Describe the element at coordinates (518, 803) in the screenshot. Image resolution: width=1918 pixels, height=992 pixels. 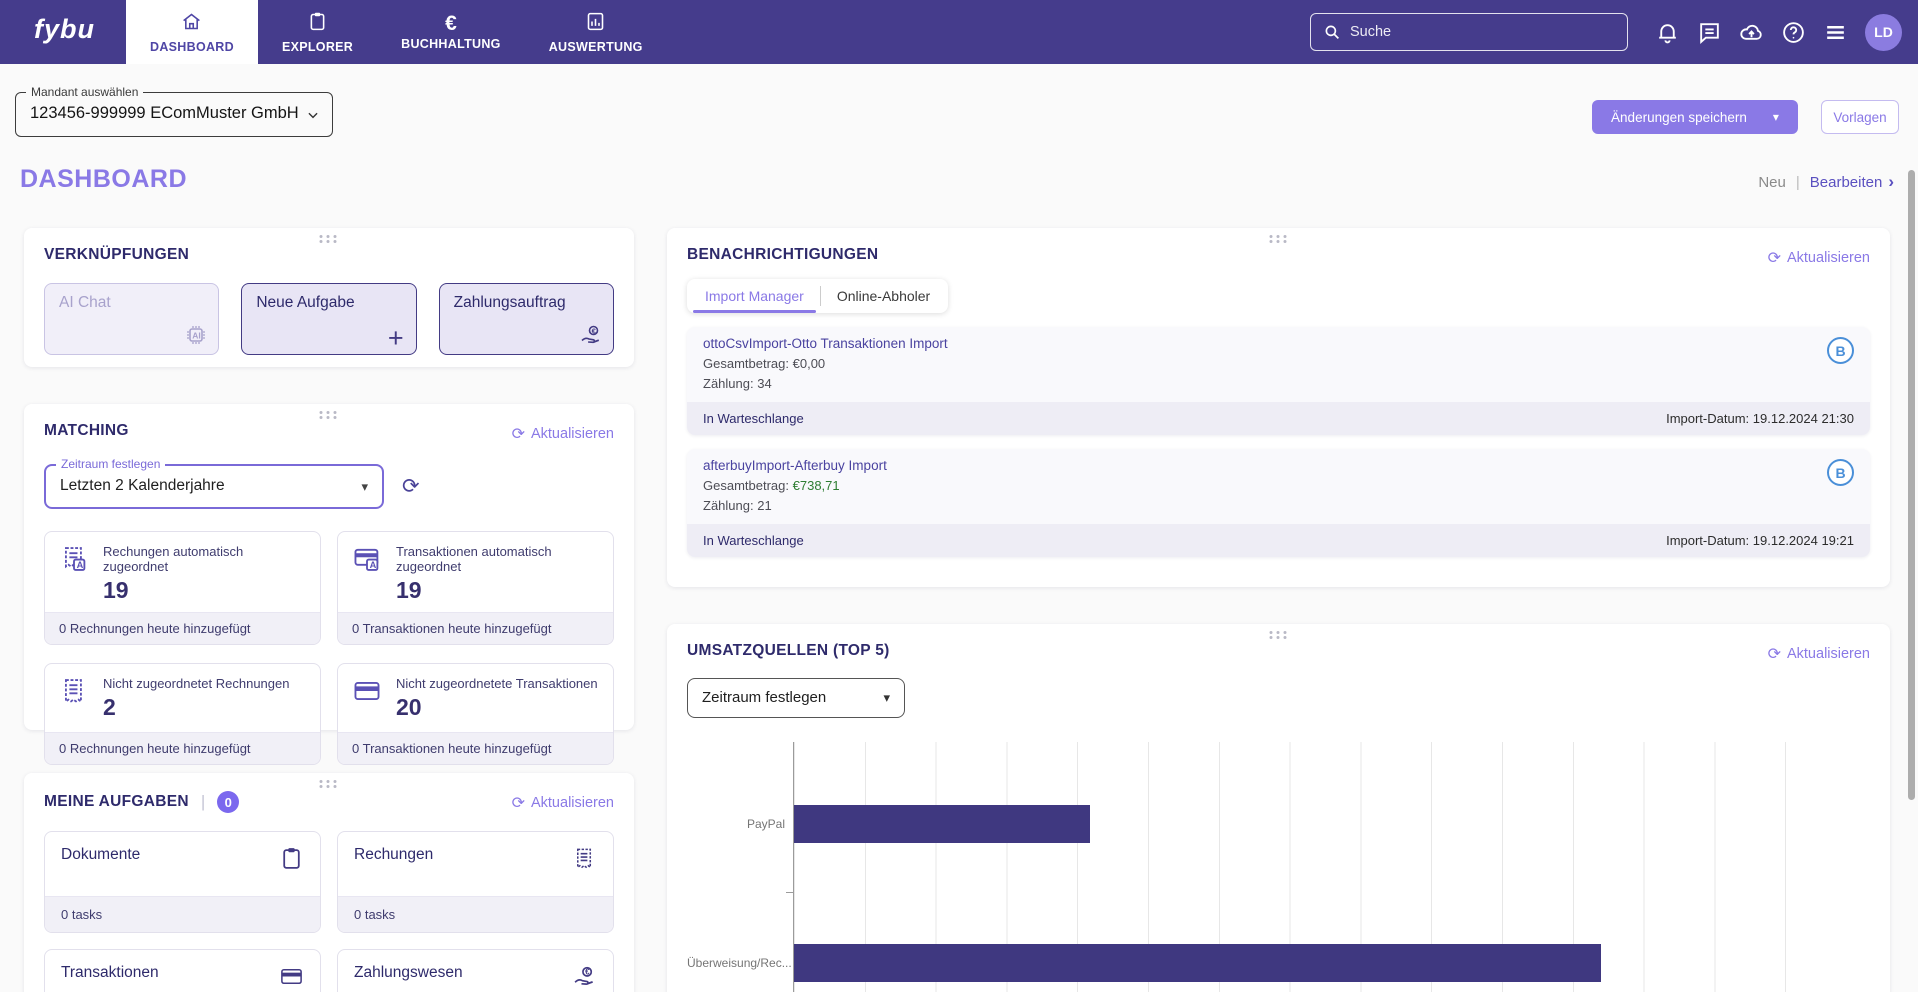
I see `refresh-icon: ⟳` at that location.